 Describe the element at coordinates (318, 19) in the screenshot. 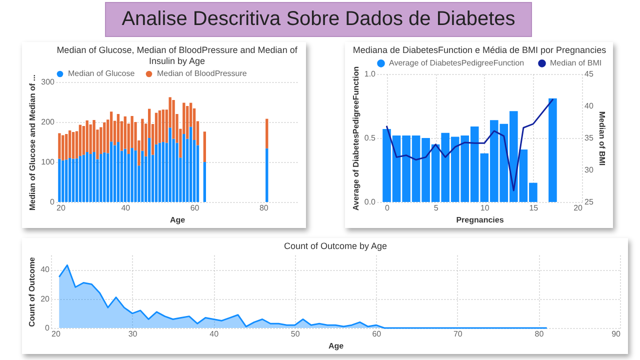

I see `text: Analise Descritiva Sobre Dados de Diabetes` at that location.